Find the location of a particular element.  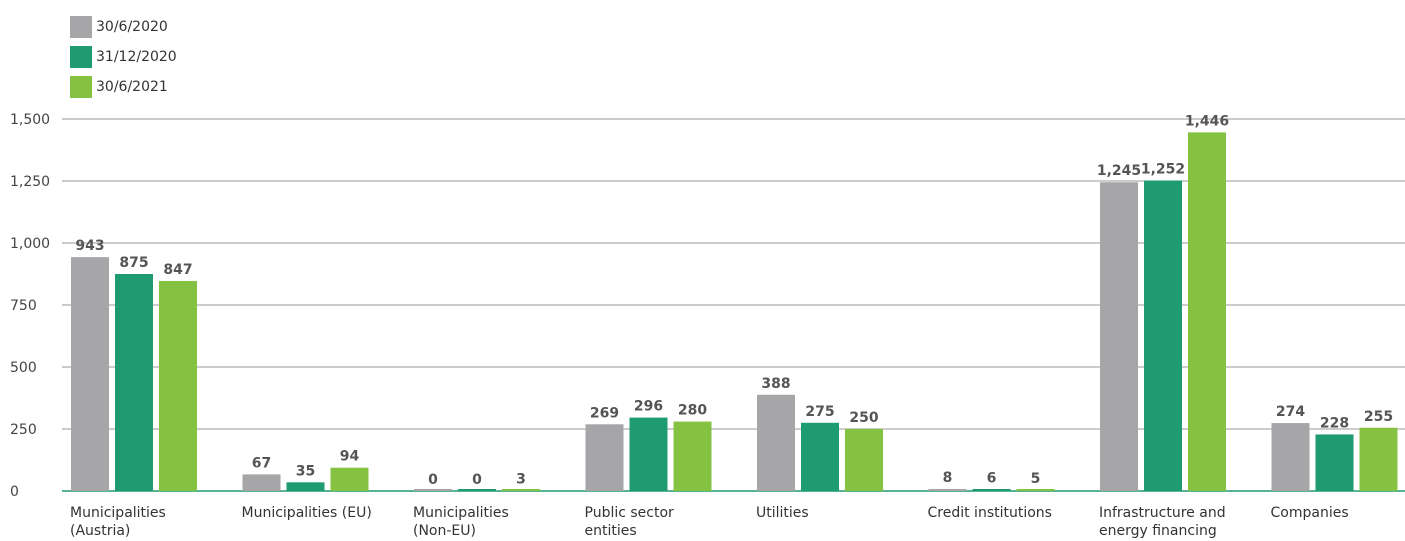

data-label: 943 is located at coordinates (89, 246).